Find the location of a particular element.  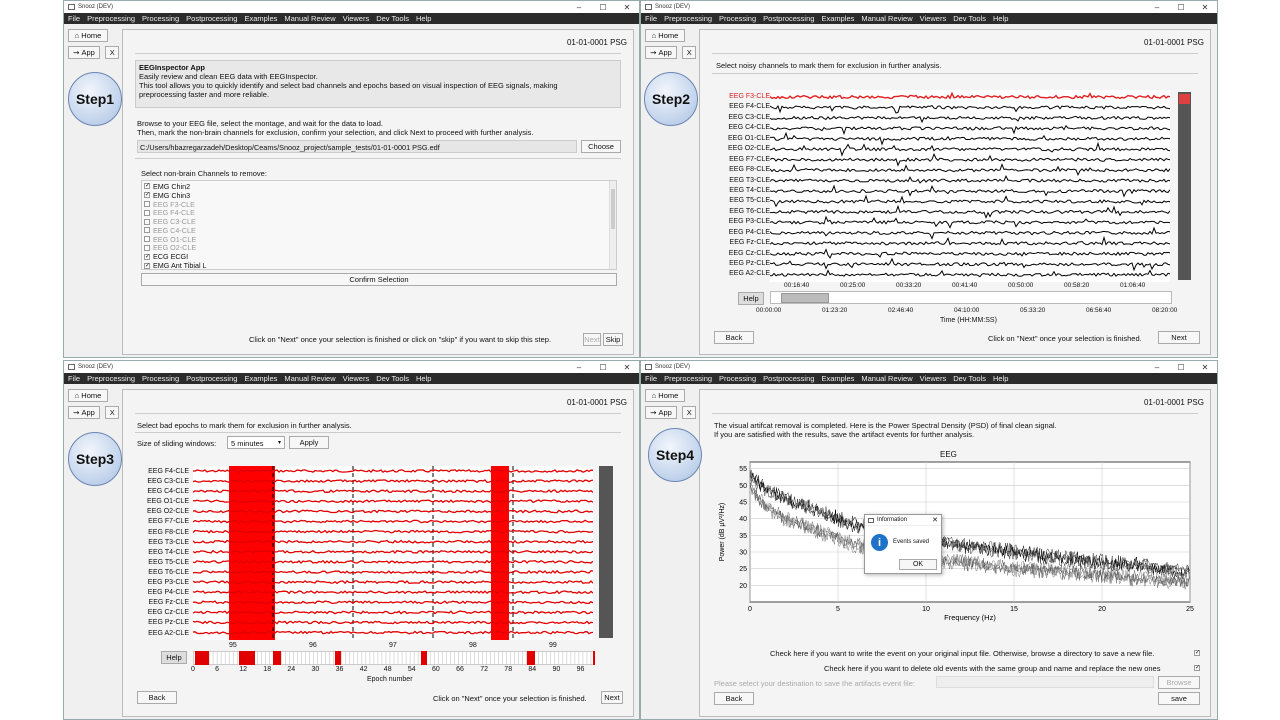

channel-label: EEG T5-CLE is located at coordinates (749, 201).